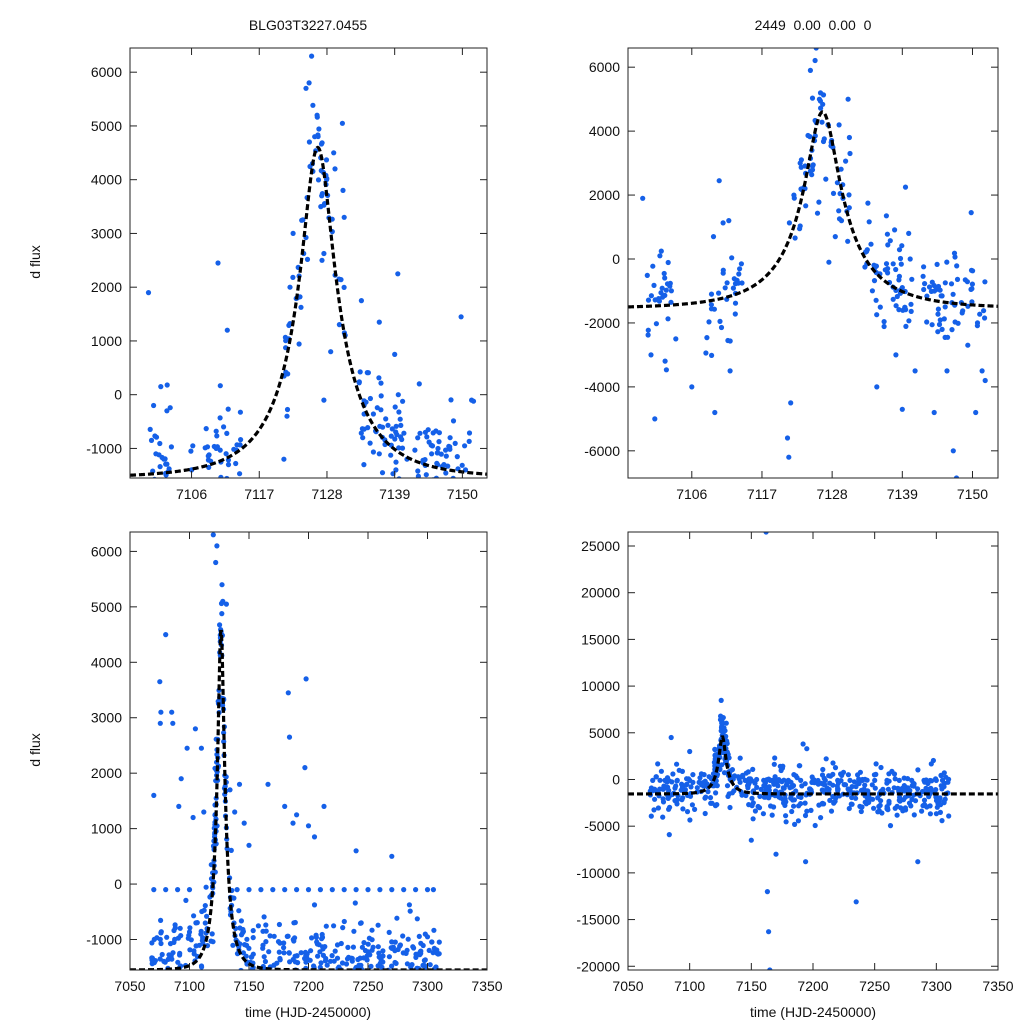  I want to click on x-tick-label: 7100, so click(689, 986).